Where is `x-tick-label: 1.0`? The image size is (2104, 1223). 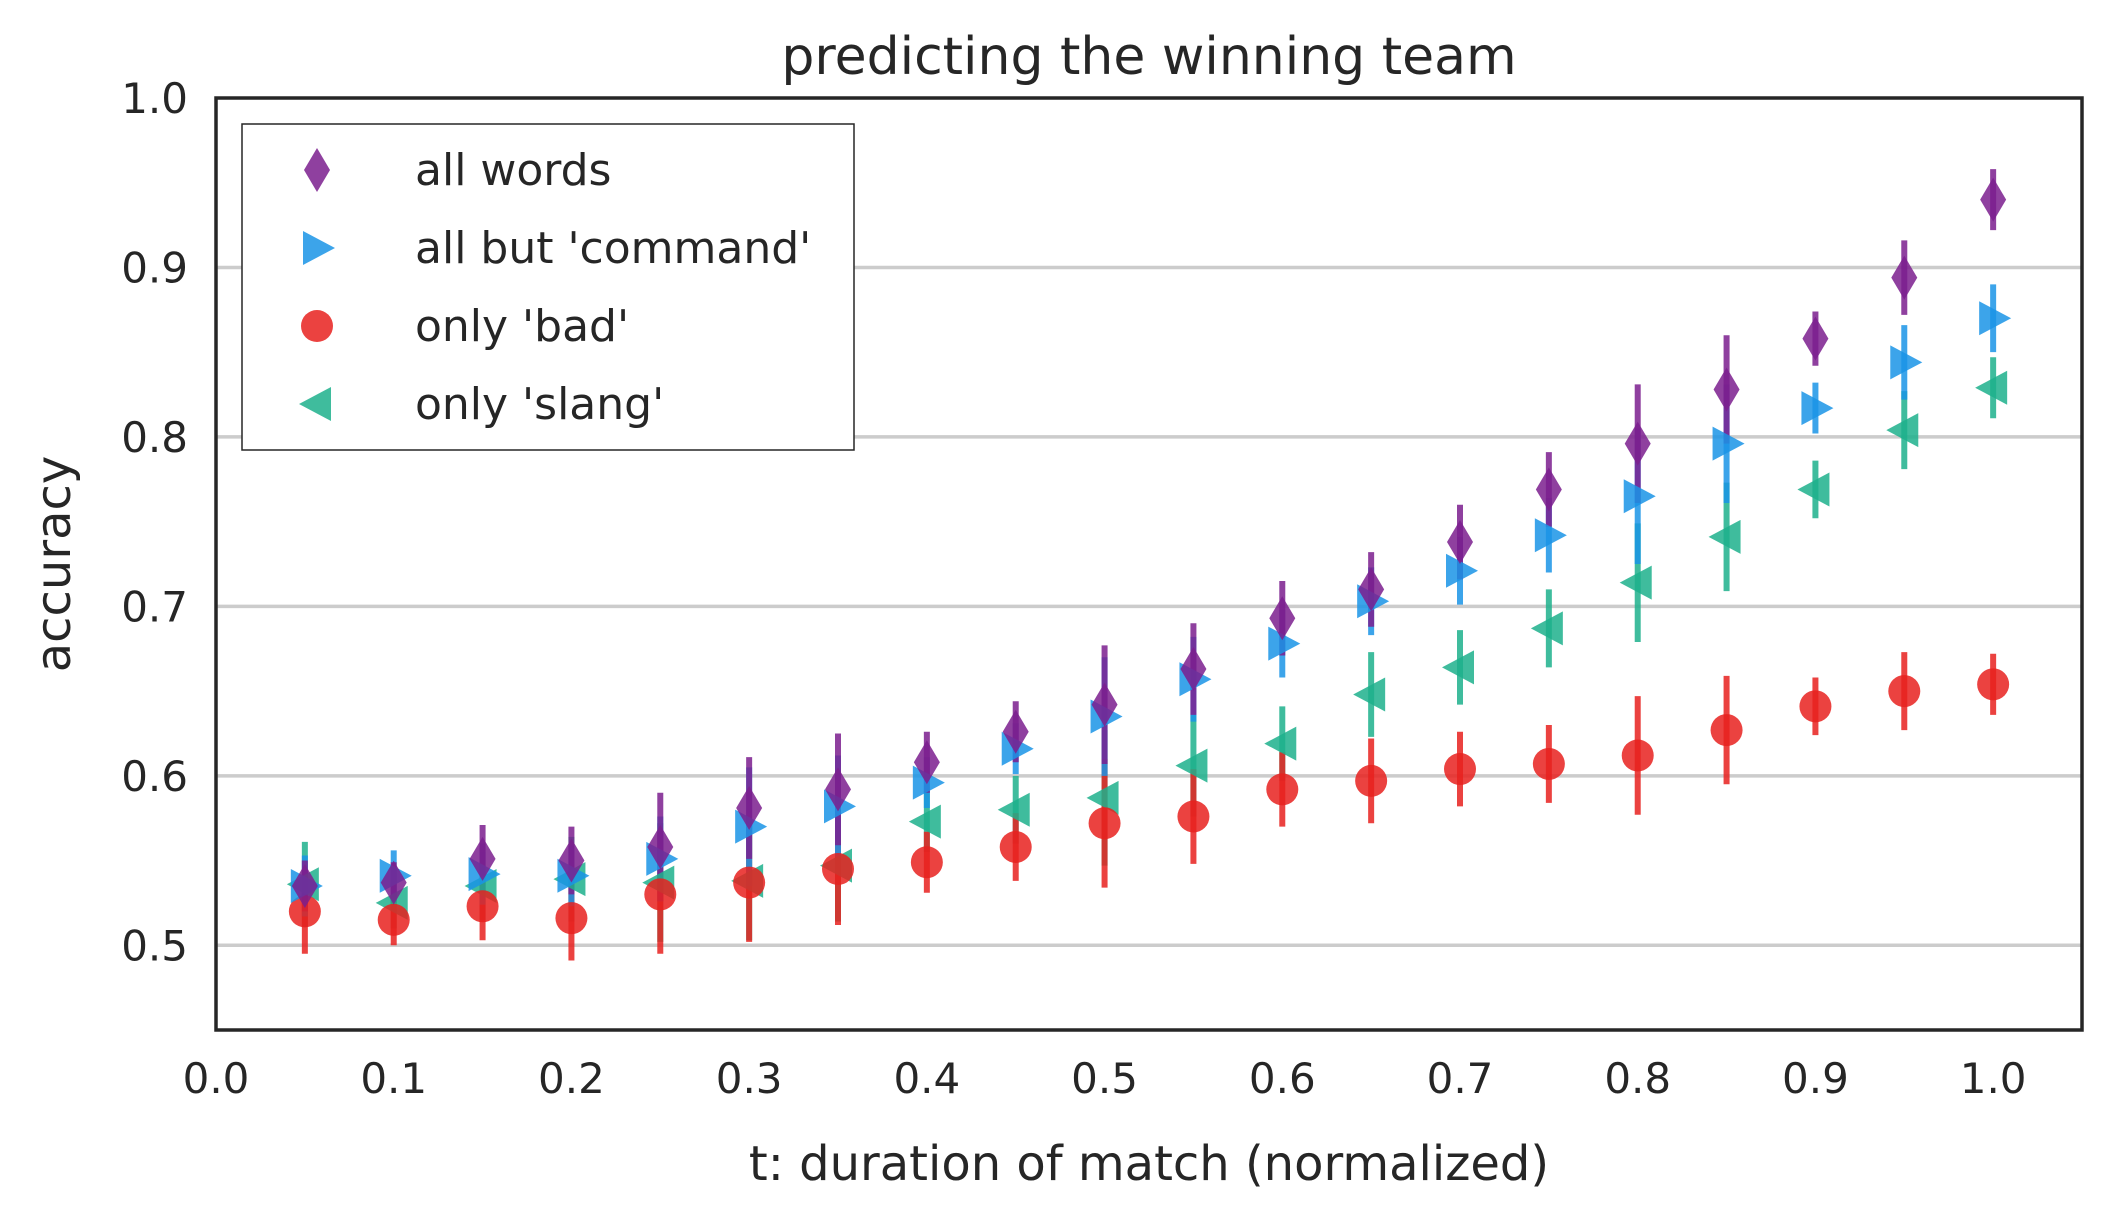 x-tick-label: 1.0 is located at coordinates (1993, 1078).